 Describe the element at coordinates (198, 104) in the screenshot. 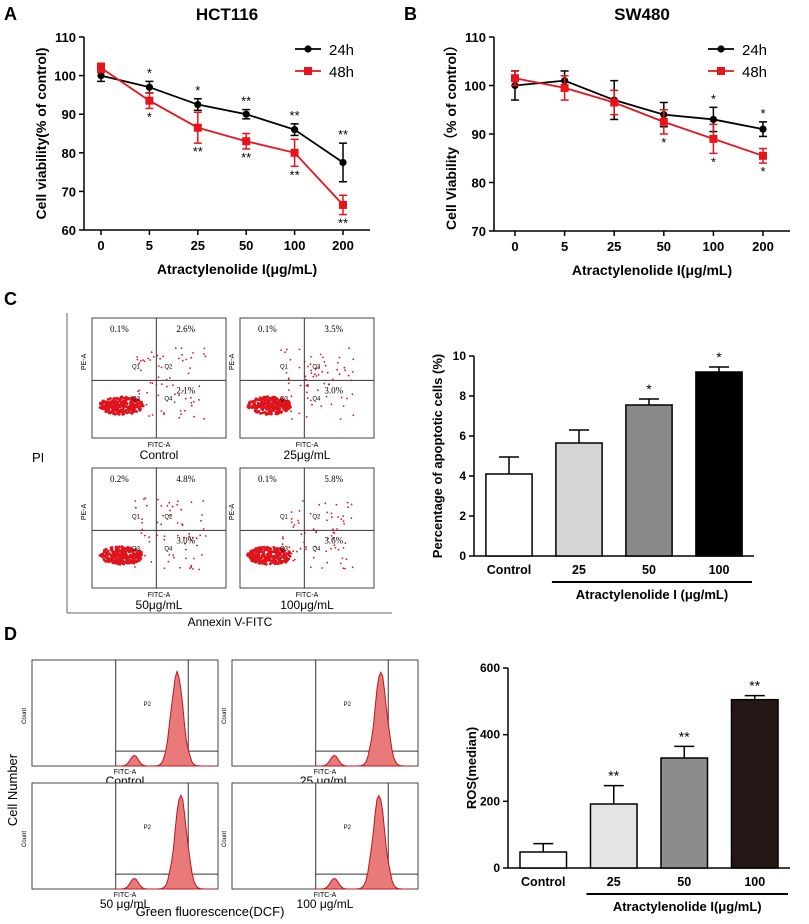

I see `data-point-24h` at that location.